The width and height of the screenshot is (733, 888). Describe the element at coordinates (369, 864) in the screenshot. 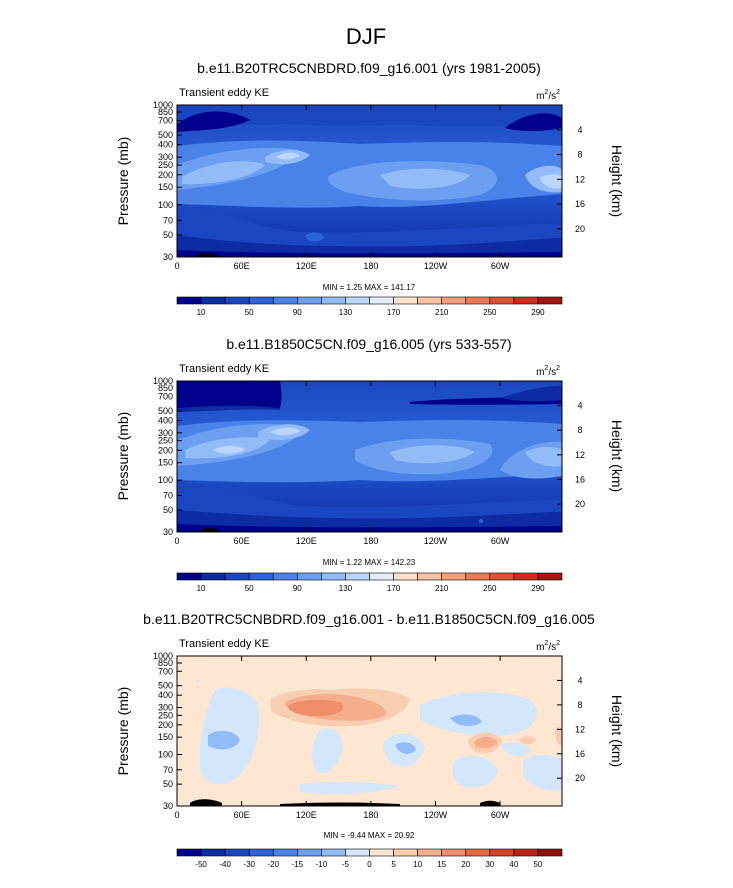

I see `colorbar-label: 0` at that location.